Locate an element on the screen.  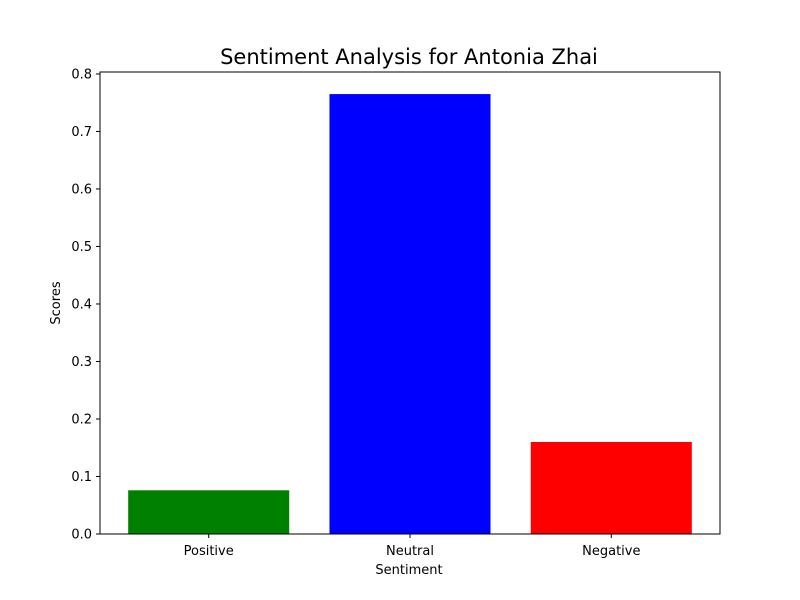
x-tick-label: Negative is located at coordinates (611, 551).